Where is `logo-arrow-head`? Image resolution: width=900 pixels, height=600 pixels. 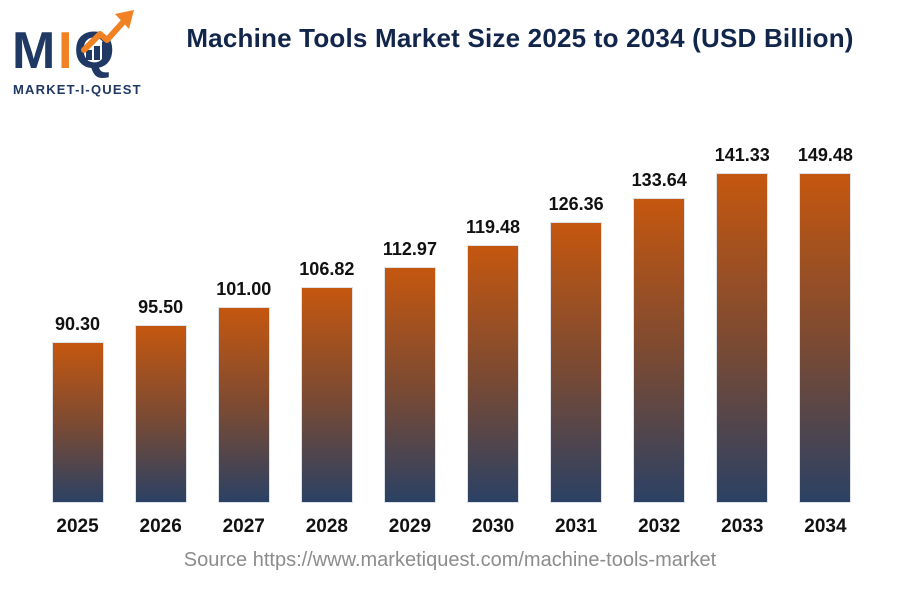 logo-arrow-head is located at coordinates (124, 19).